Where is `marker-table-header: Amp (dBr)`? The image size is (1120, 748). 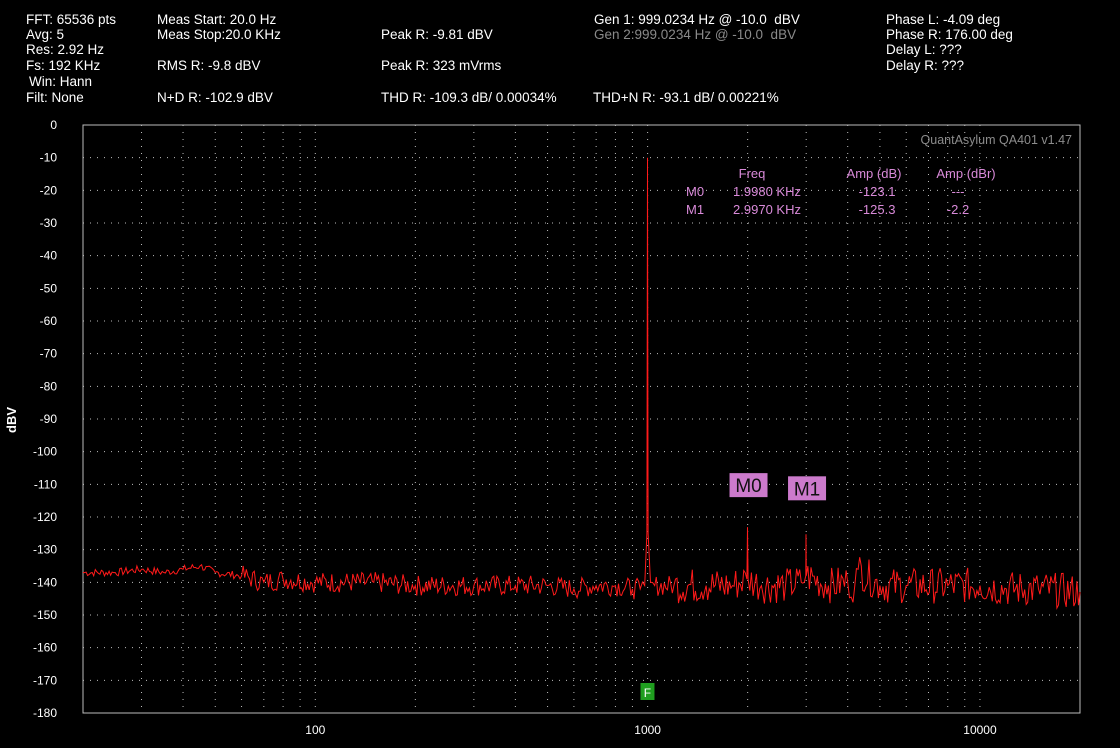
marker-table-header: Amp (dBr) is located at coordinates (965, 173).